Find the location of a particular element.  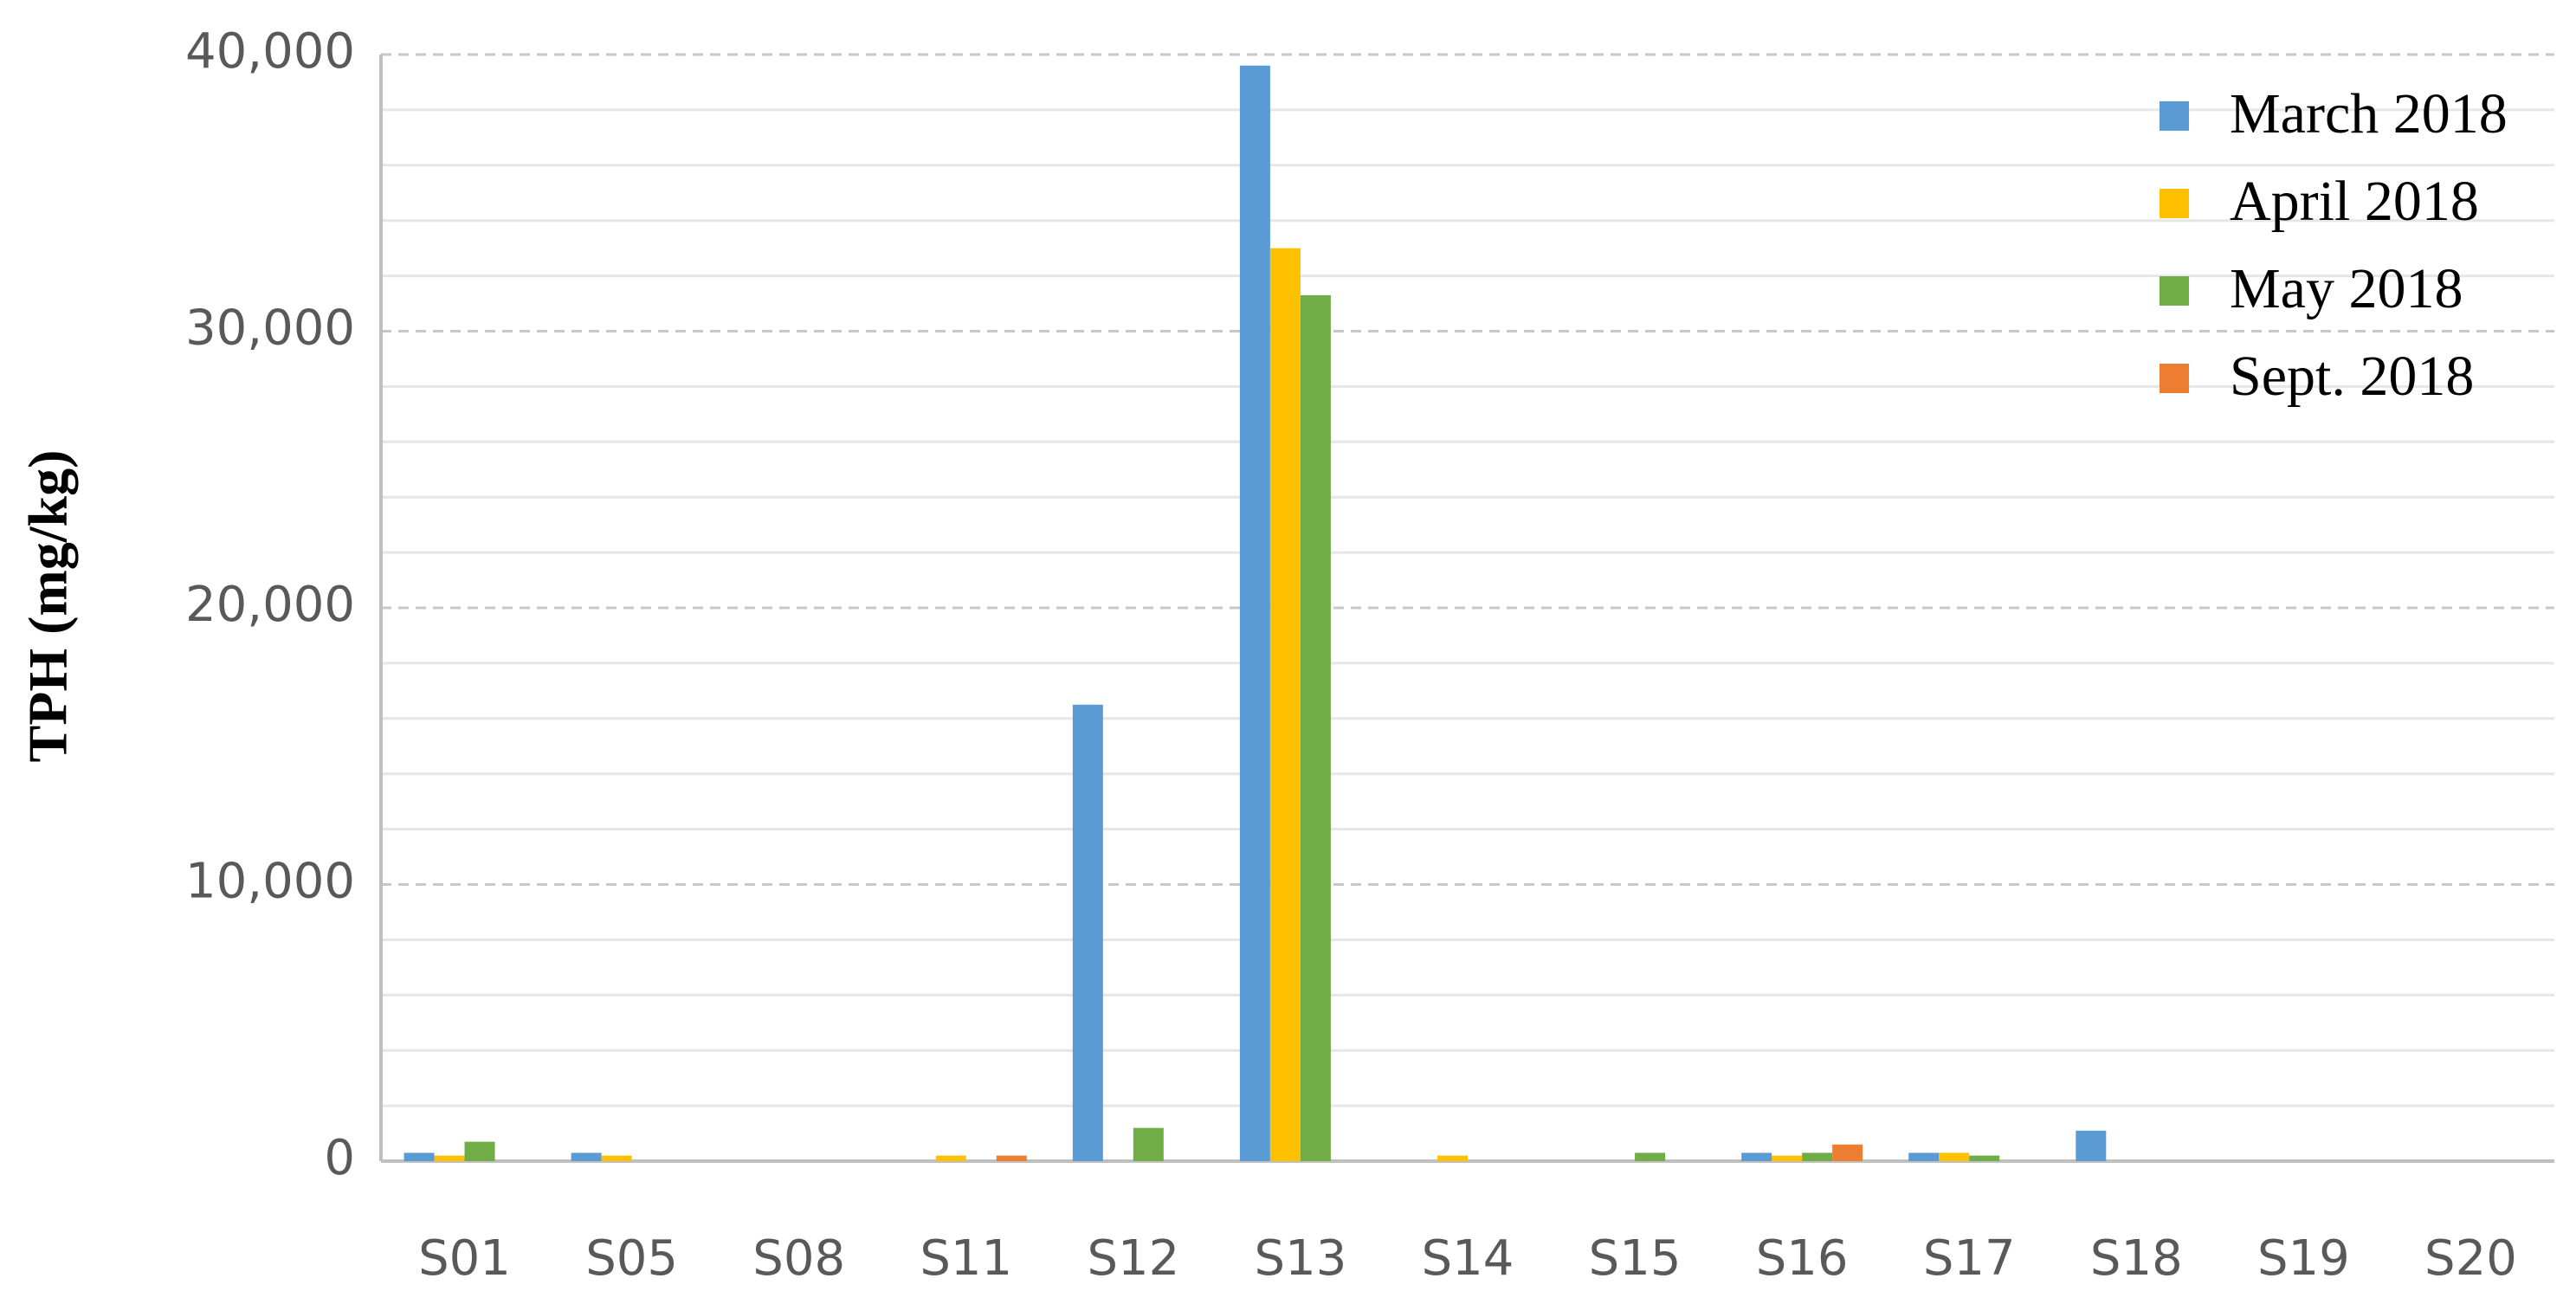

x-tick-label: S11 is located at coordinates (966, 1259).